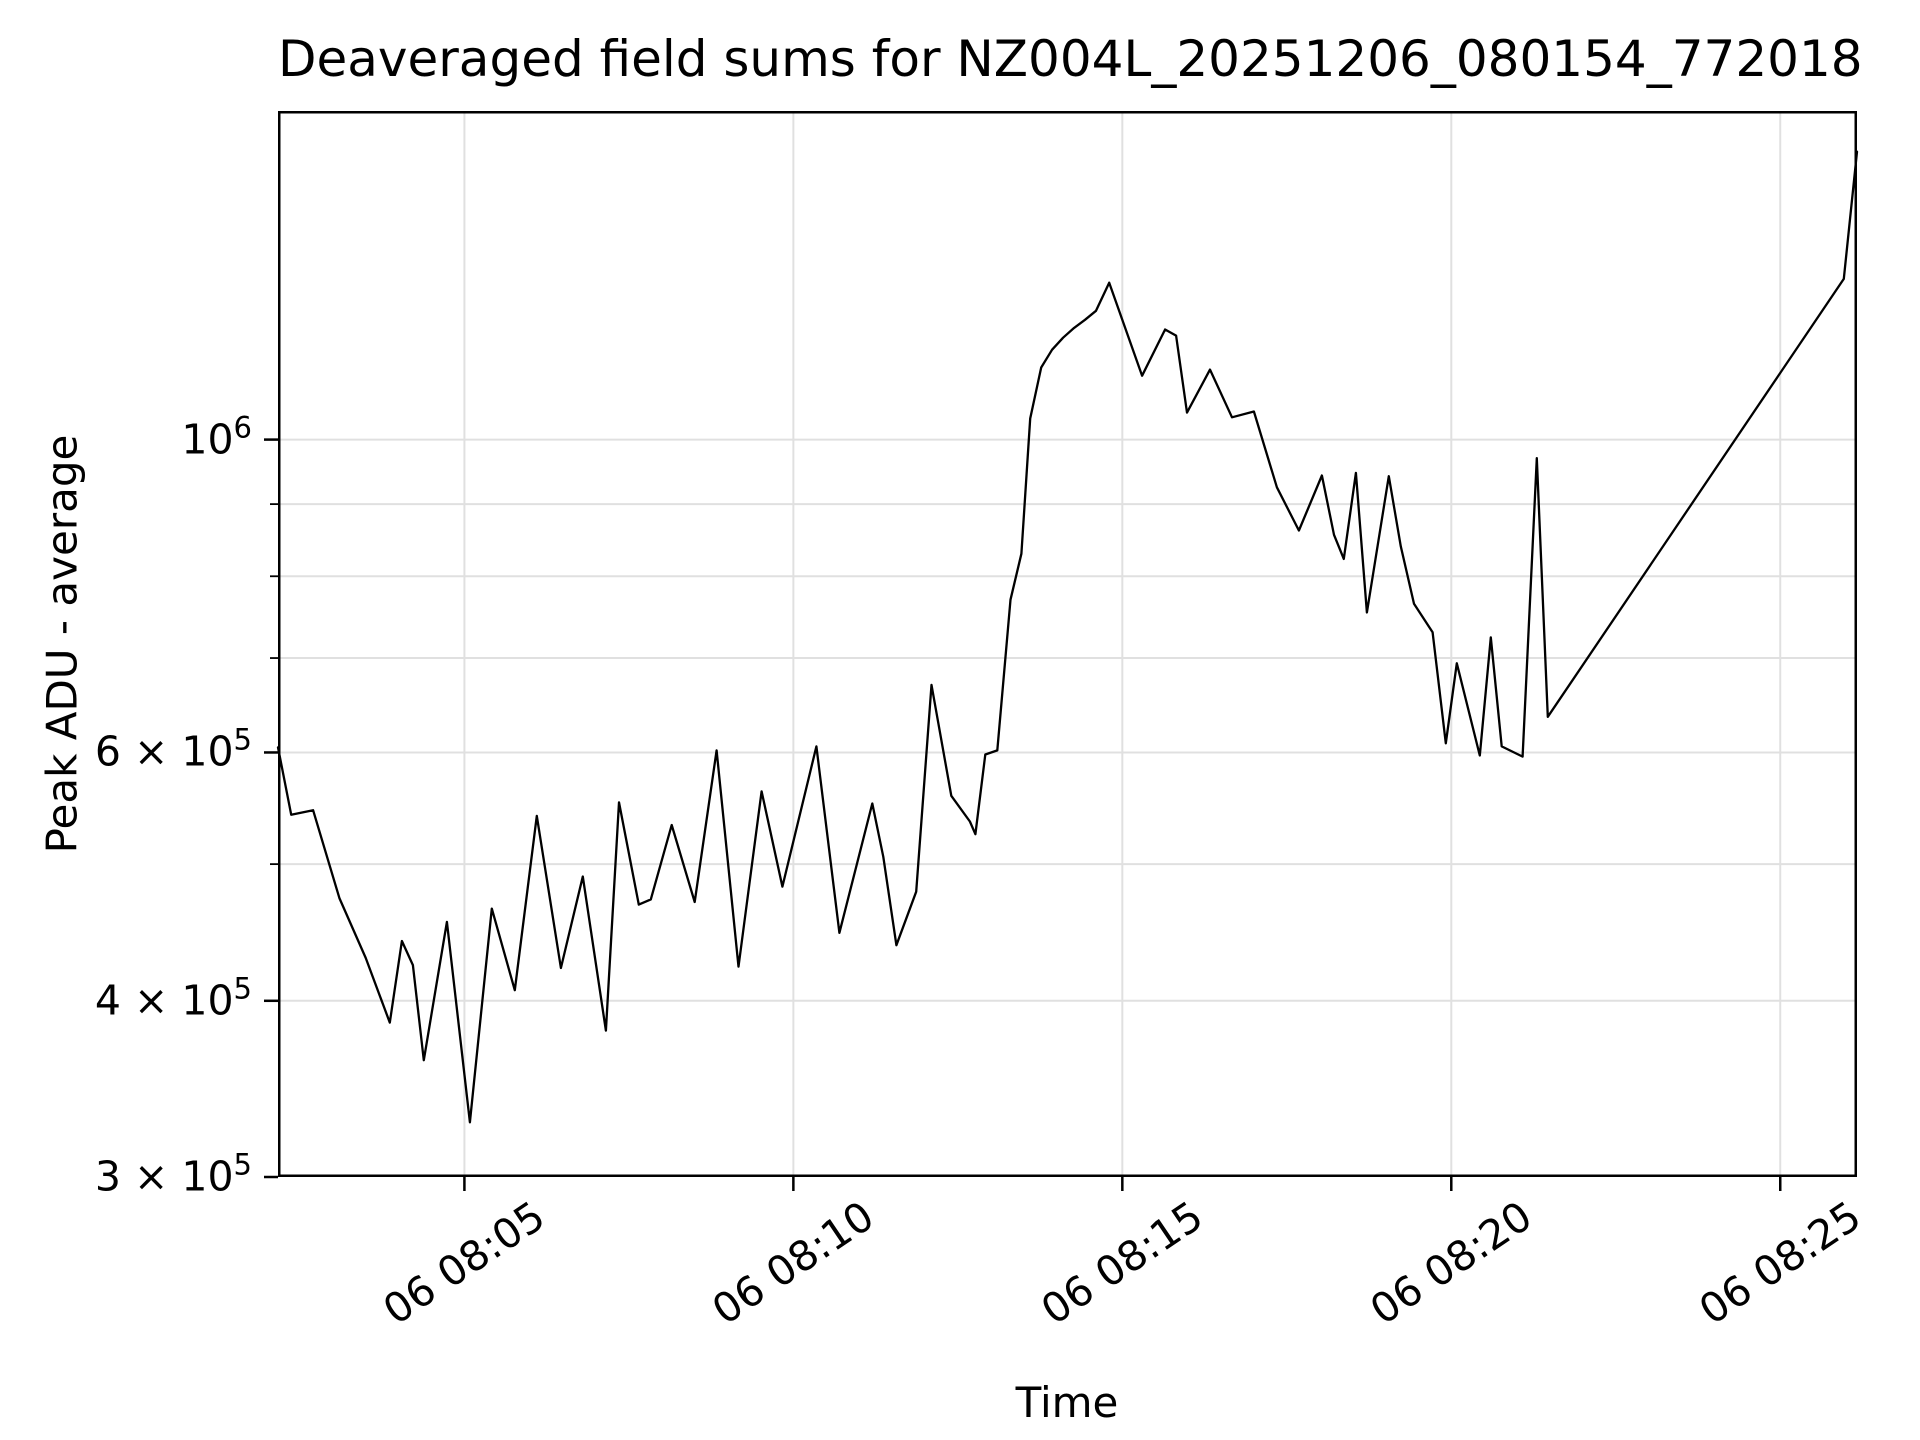 This screenshot has width=1920, height=1440. Describe the element at coordinates (173, 998) in the screenshot. I see `y-tick-label: 4 × 105` at that location.